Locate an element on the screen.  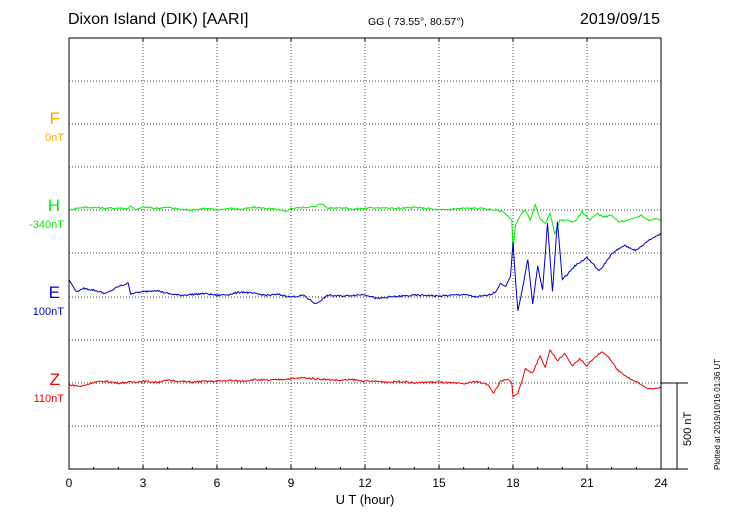
channel-f-label: F is located at coordinates (54, 118).